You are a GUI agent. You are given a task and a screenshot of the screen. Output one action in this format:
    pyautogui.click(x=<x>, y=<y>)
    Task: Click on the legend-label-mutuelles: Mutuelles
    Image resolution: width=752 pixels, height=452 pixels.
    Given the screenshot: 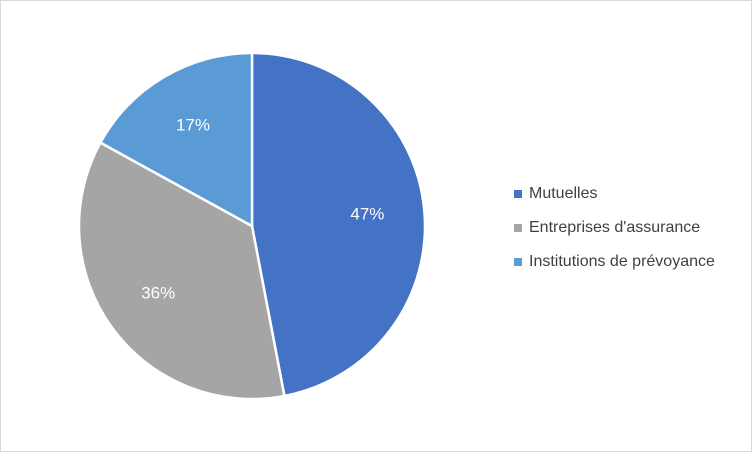 What is the action you would take?
    pyautogui.click(x=563, y=193)
    